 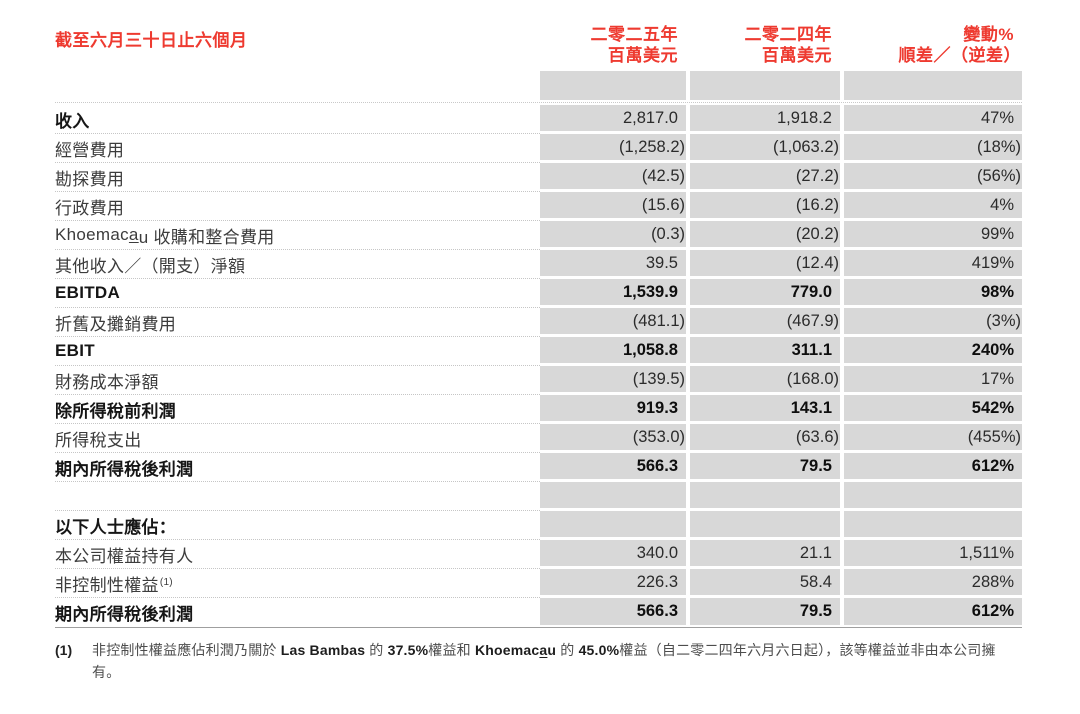 I want to click on table-row: 財務成本淨額 (139.5) (168.0) 17%, so click(x=538, y=380).